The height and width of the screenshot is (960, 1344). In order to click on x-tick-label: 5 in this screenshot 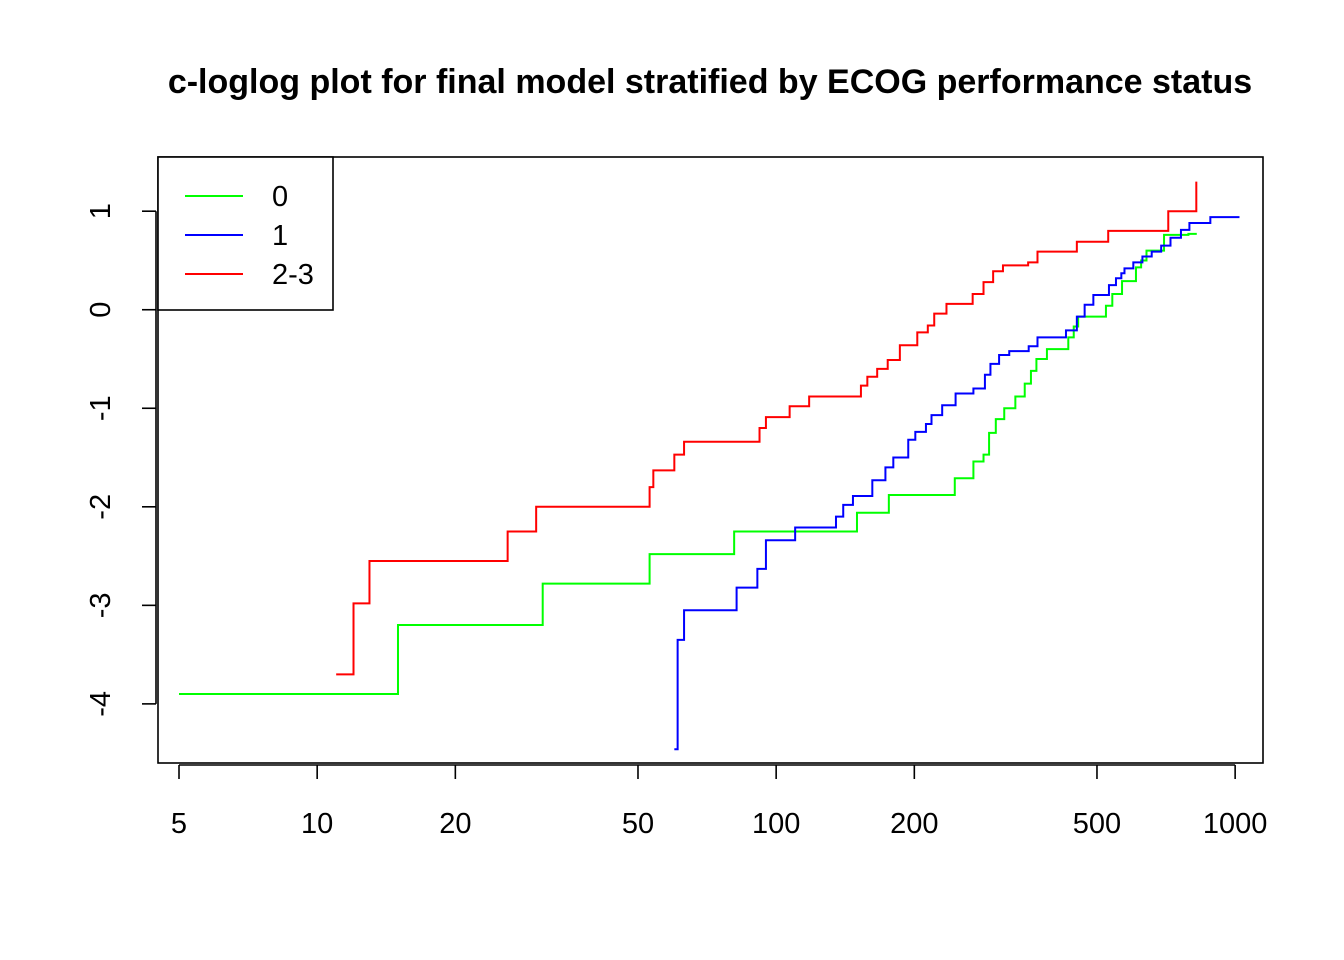, I will do `click(179, 824)`.